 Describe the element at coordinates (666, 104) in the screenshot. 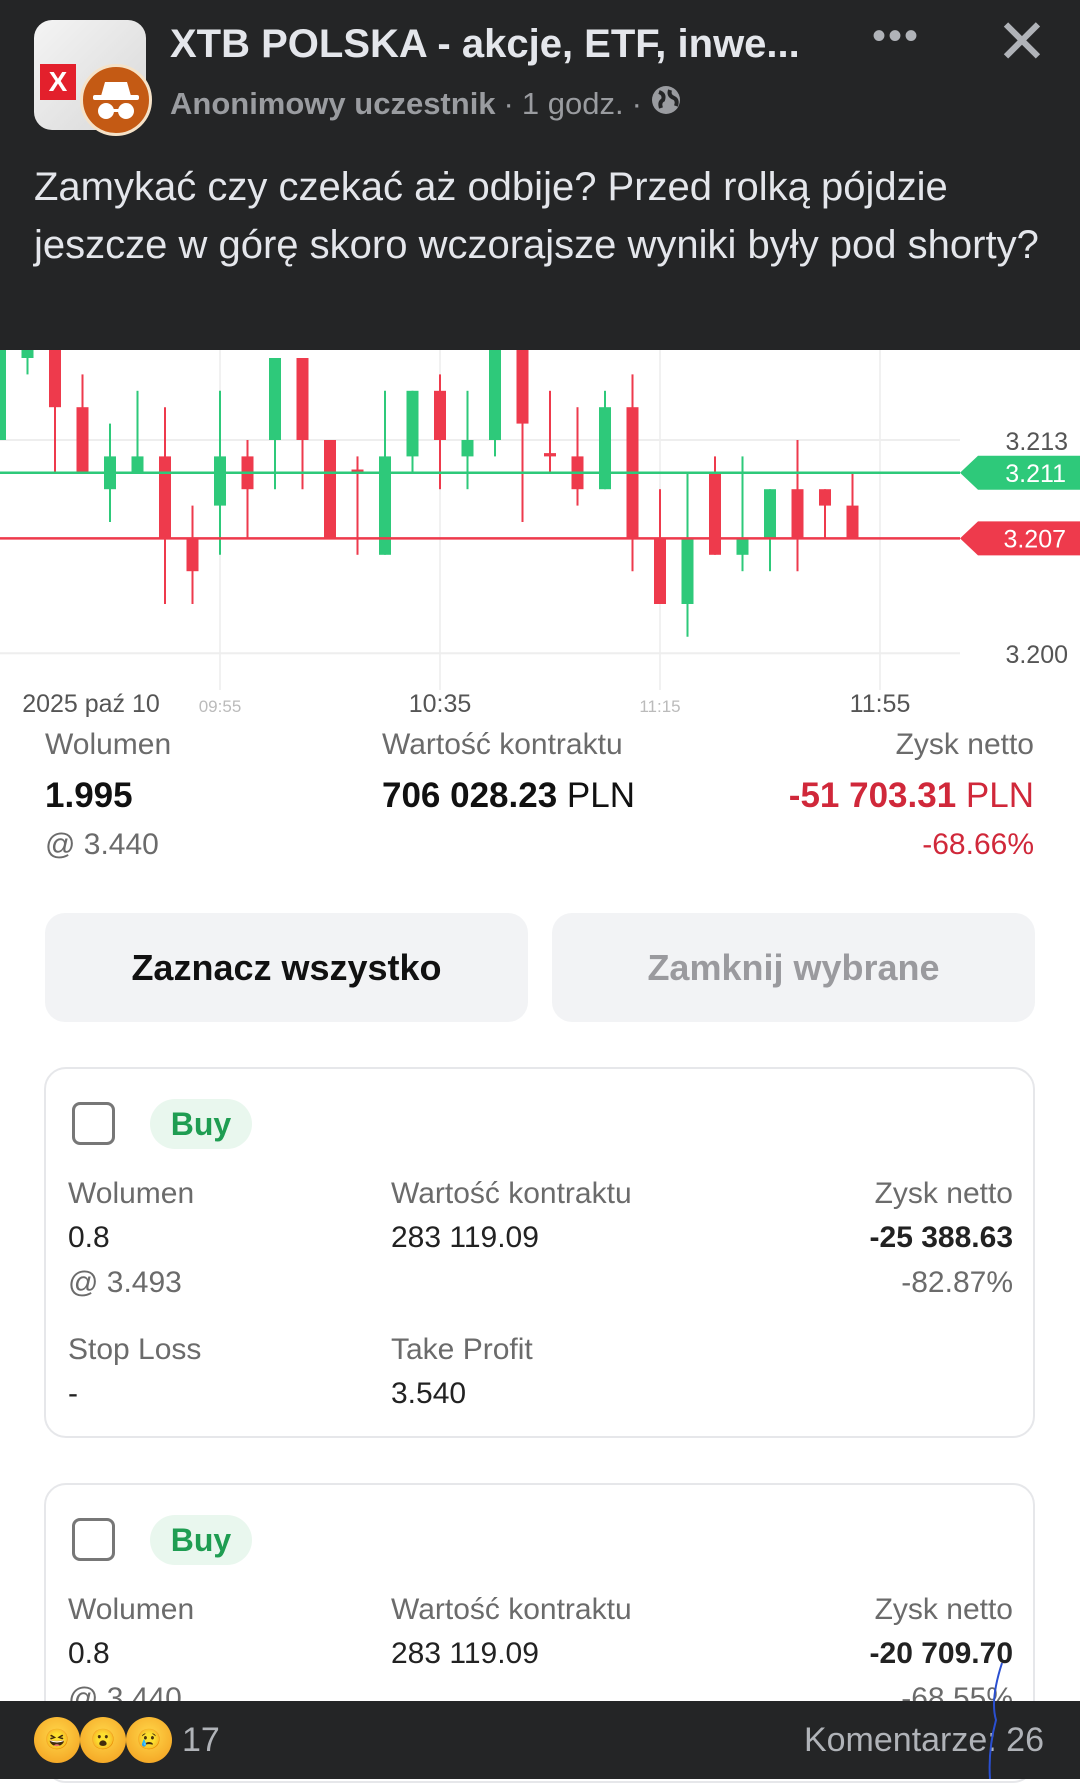

I see `globe-icon` at that location.